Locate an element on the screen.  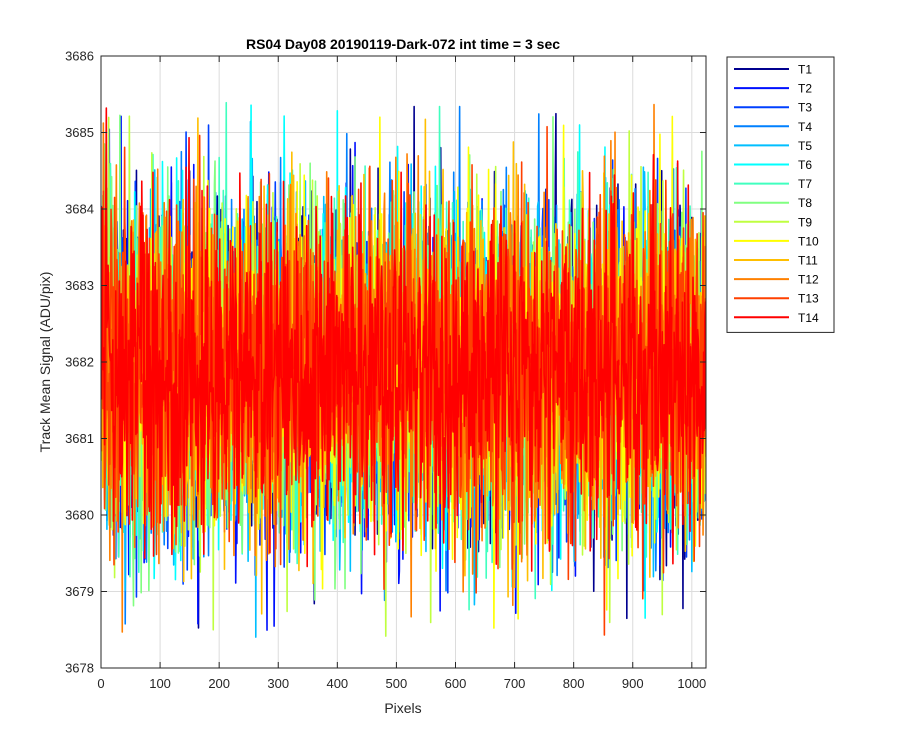
legend-label-t3: T3 is located at coordinates (805, 108).